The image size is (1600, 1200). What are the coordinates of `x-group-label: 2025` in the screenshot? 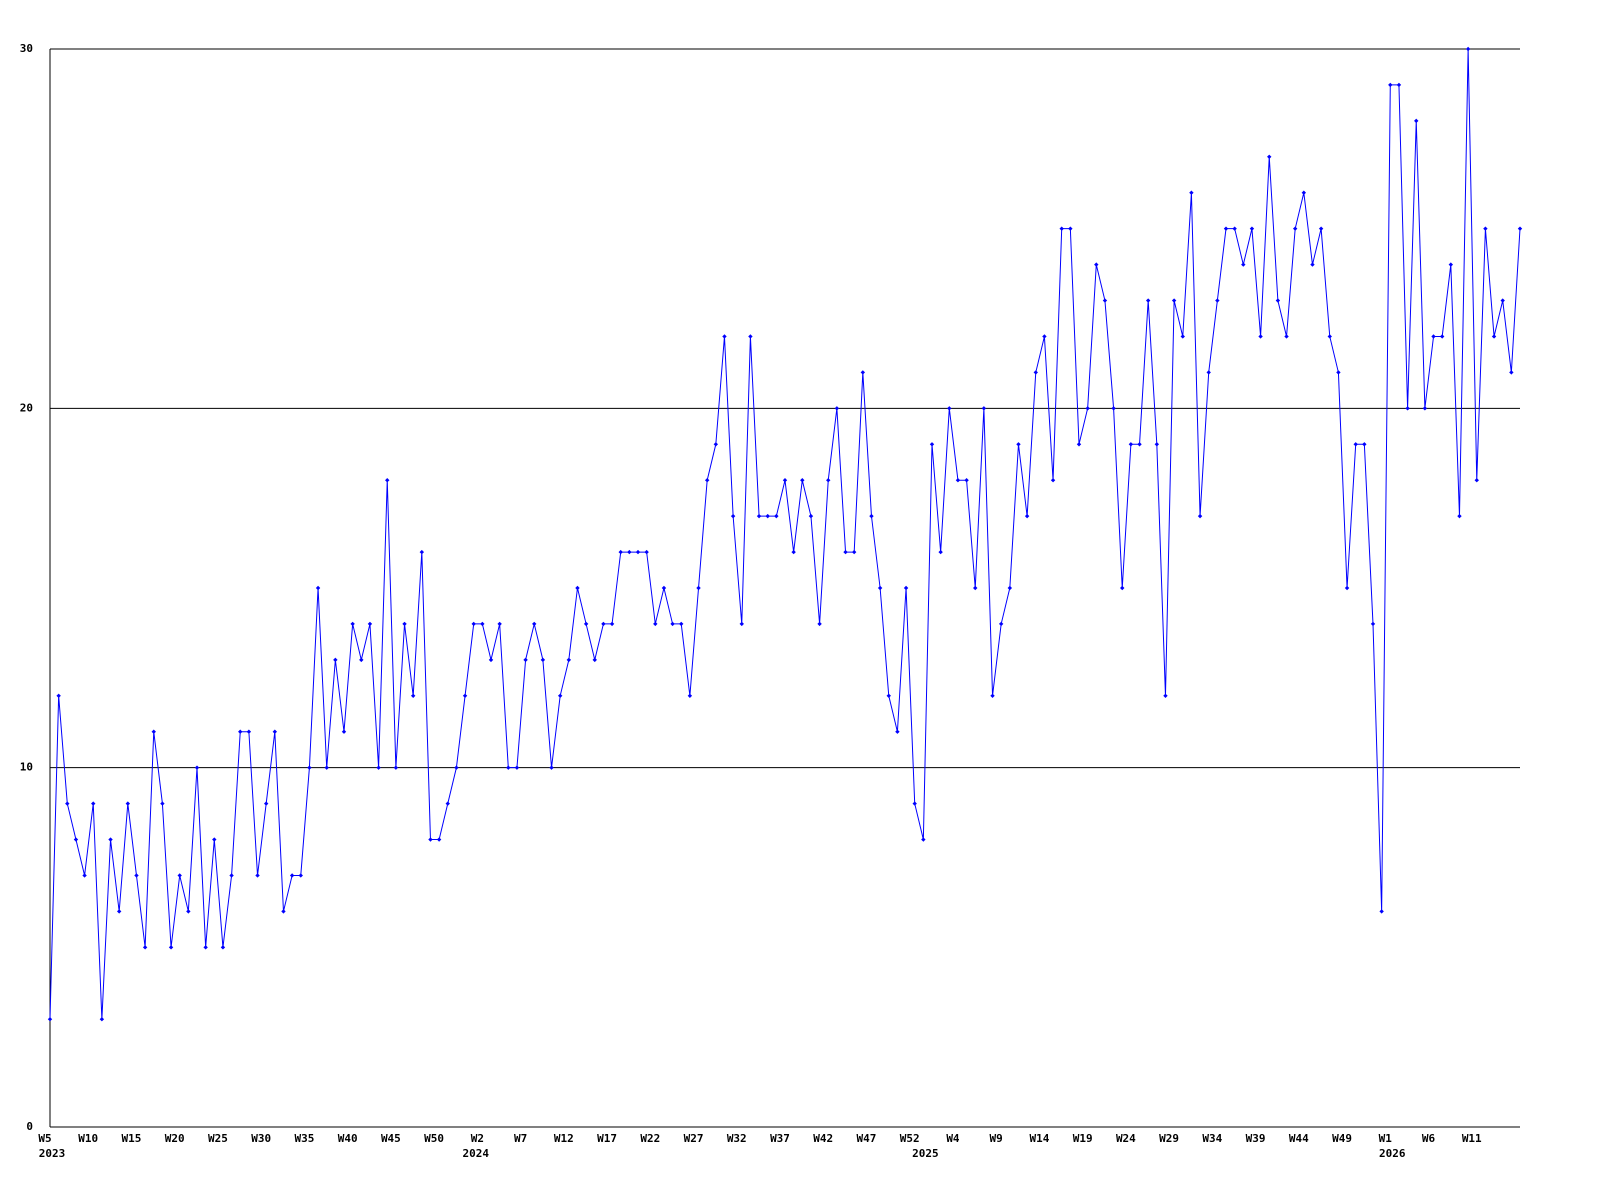 It's located at (925, 1153).